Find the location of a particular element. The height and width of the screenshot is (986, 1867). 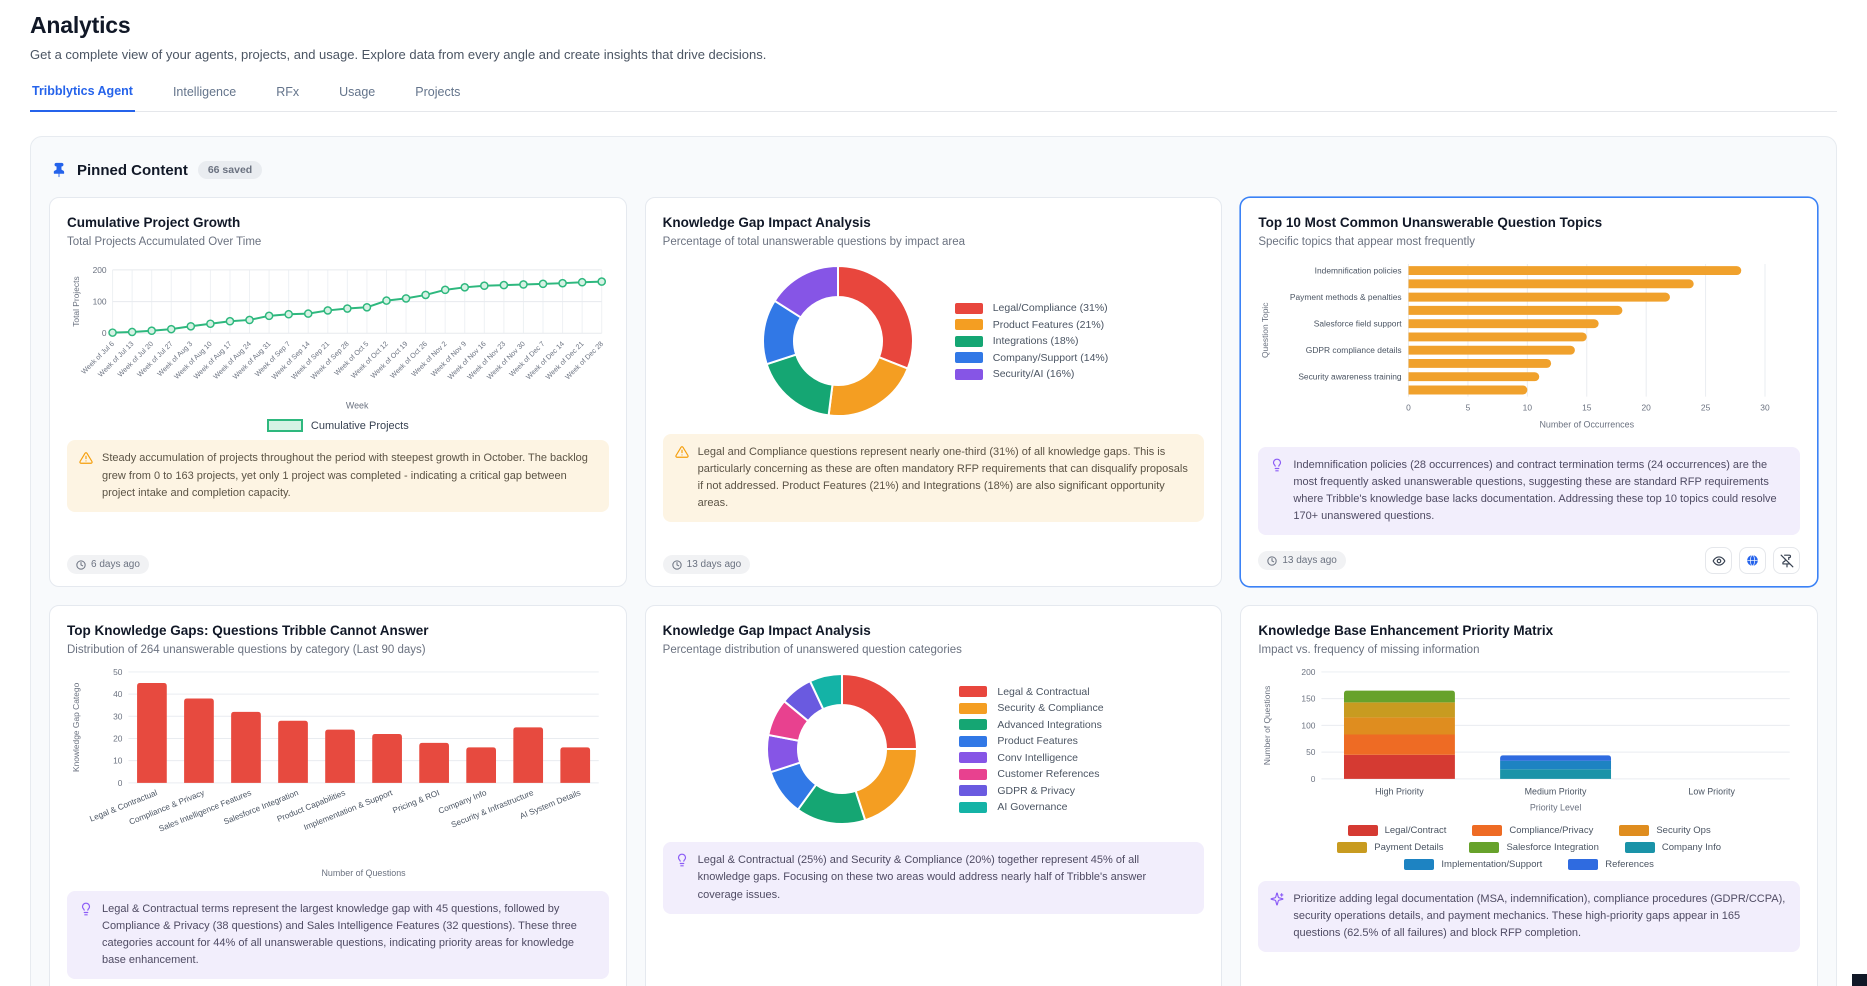

svg-text: 10 is located at coordinates (118, 761).